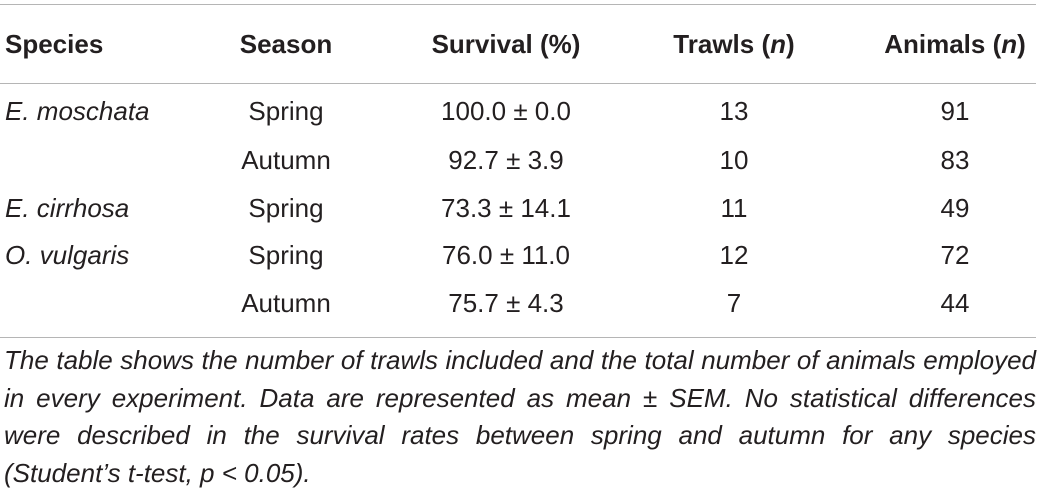 This screenshot has width=1040, height=498. What do you see at coordinates (1009, 44) in the screenshot?
I see `header-animals-n: n` at bounding box center [1009, 44].